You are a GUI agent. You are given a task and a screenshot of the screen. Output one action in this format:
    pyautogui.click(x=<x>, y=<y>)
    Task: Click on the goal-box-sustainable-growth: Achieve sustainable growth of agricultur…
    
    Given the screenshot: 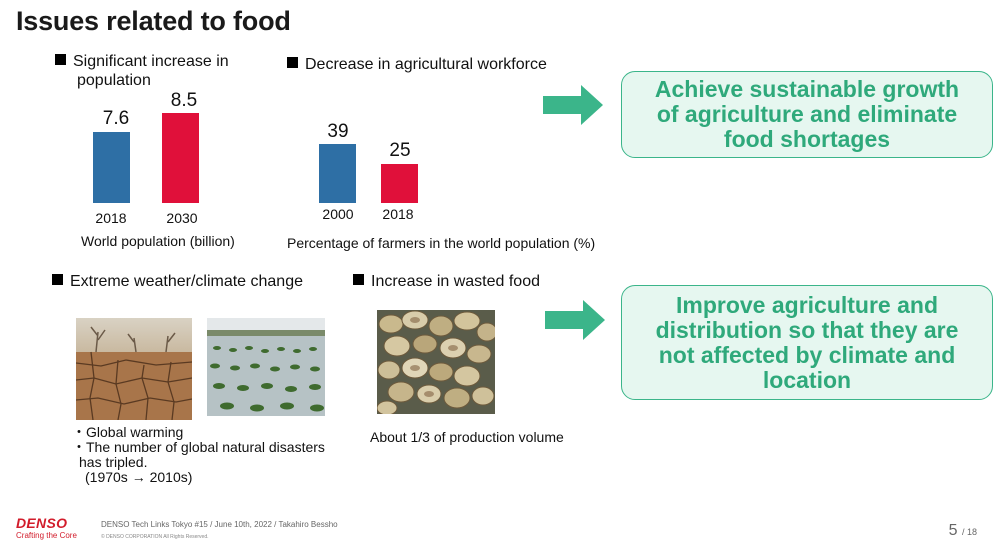 What is the action you would take?
    pyautogui.click(x=807, y=114)
    